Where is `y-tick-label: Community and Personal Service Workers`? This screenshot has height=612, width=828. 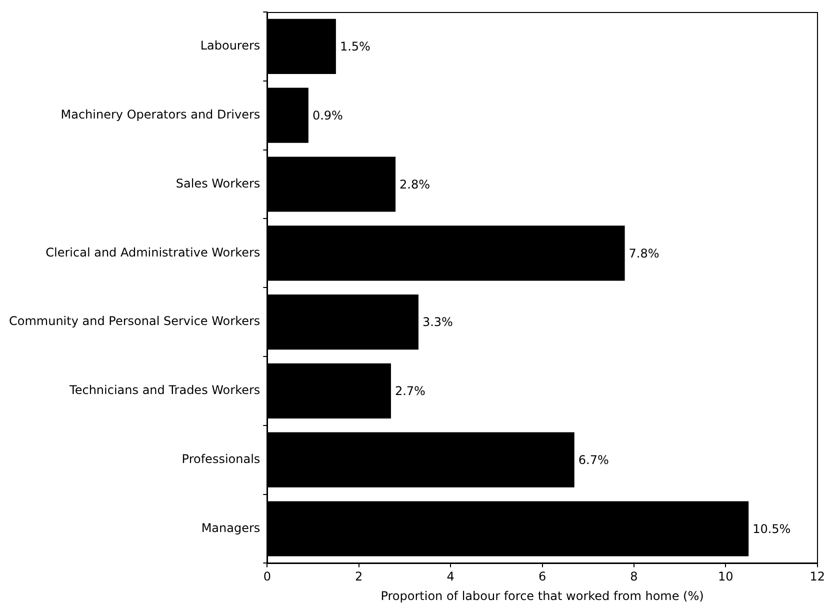 y-tick-label: Community and Personal Service Workers is located at coordinates (134, 321).